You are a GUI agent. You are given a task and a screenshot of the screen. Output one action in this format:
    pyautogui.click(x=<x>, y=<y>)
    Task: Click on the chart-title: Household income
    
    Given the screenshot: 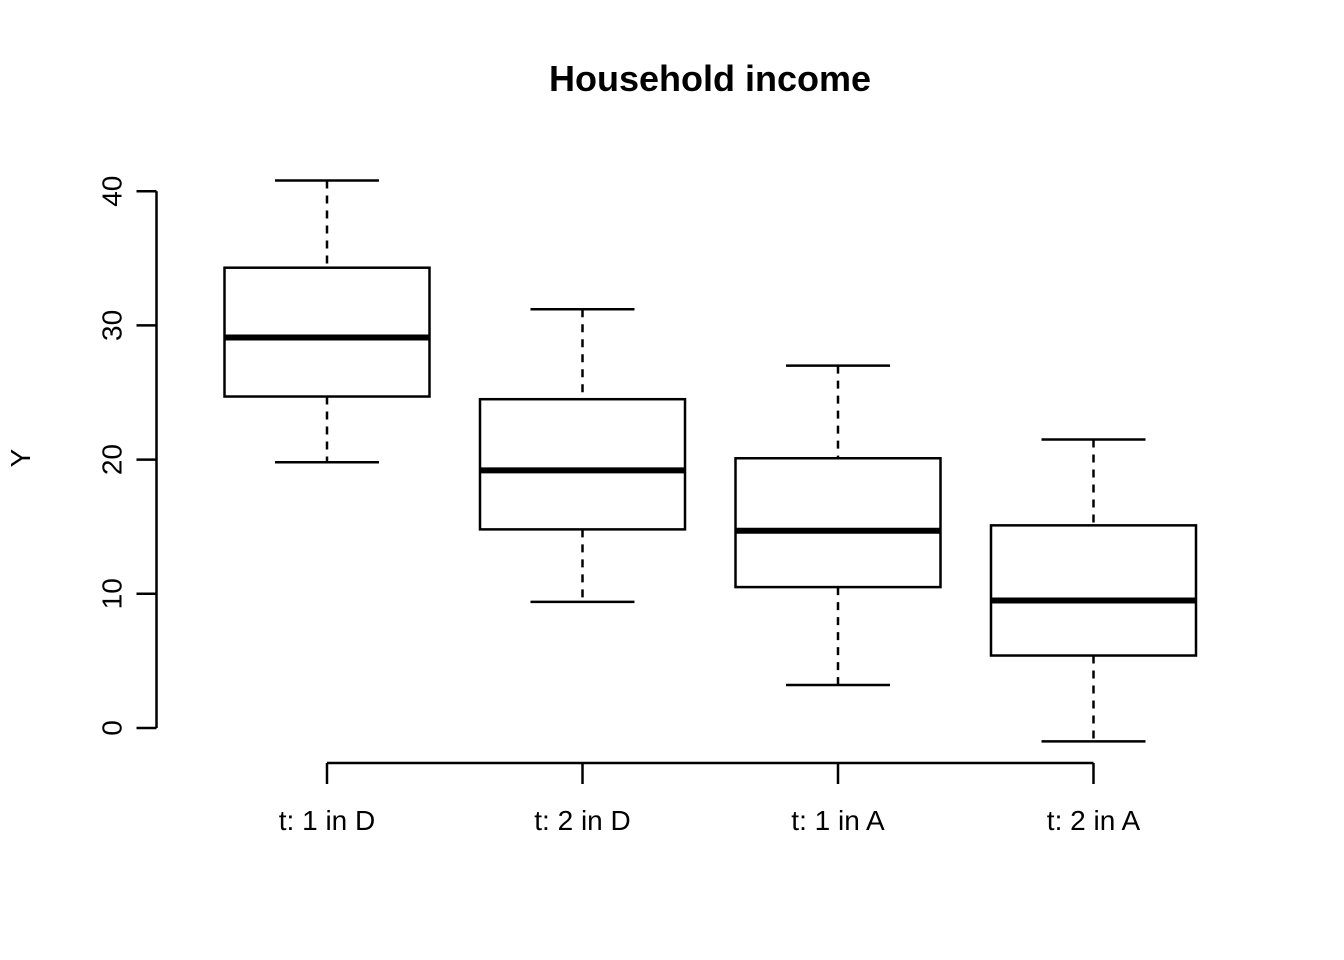 What is the action you would take?
    pyautogui.click(x=710, y=78)
    